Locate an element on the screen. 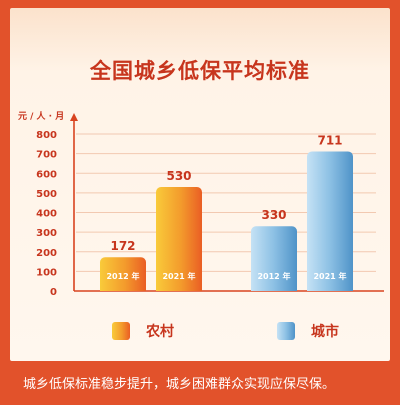 This screenshot has height=405, width=400. y-axis-label: 元 / 人 · 月 is located at coordinates (41, 116).